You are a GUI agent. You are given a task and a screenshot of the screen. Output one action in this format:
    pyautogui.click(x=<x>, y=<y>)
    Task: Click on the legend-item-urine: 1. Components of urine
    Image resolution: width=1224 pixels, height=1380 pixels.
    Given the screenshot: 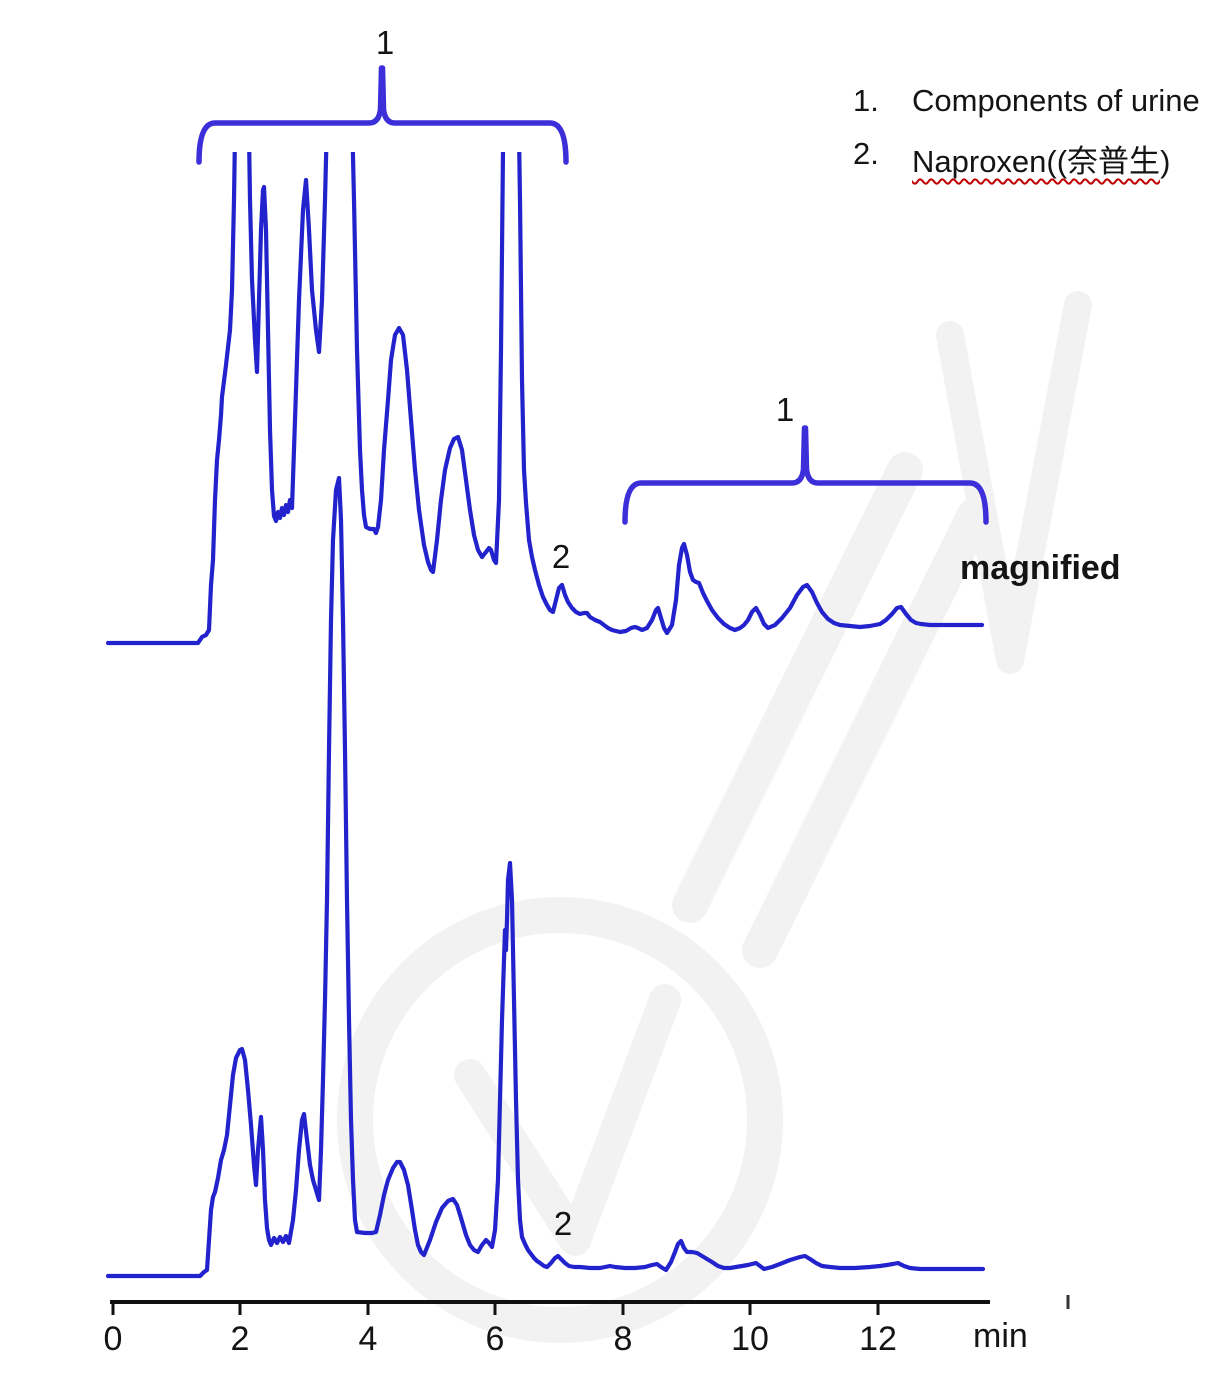 What is the action you would take?
    pyautogui.click(x=1026, y=101)
    